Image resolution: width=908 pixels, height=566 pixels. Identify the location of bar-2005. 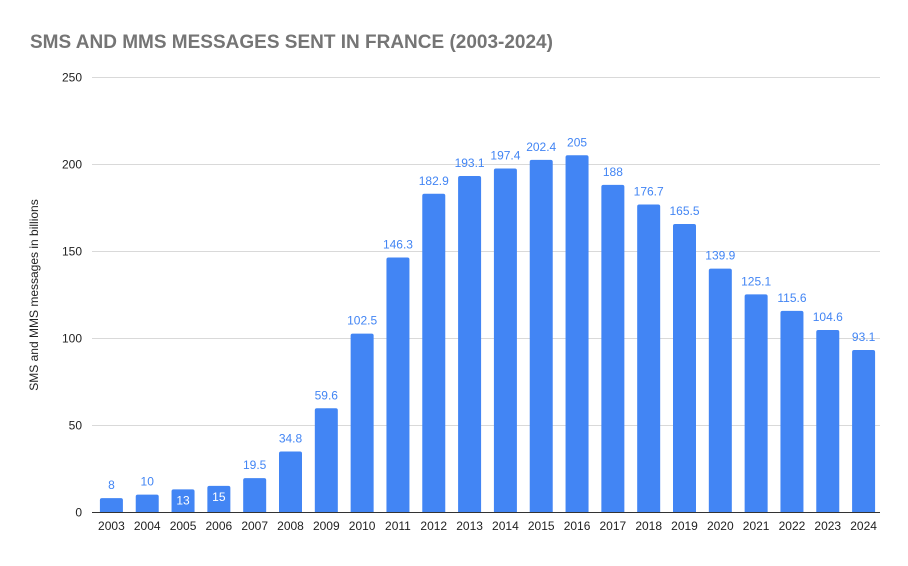
(183, 500).